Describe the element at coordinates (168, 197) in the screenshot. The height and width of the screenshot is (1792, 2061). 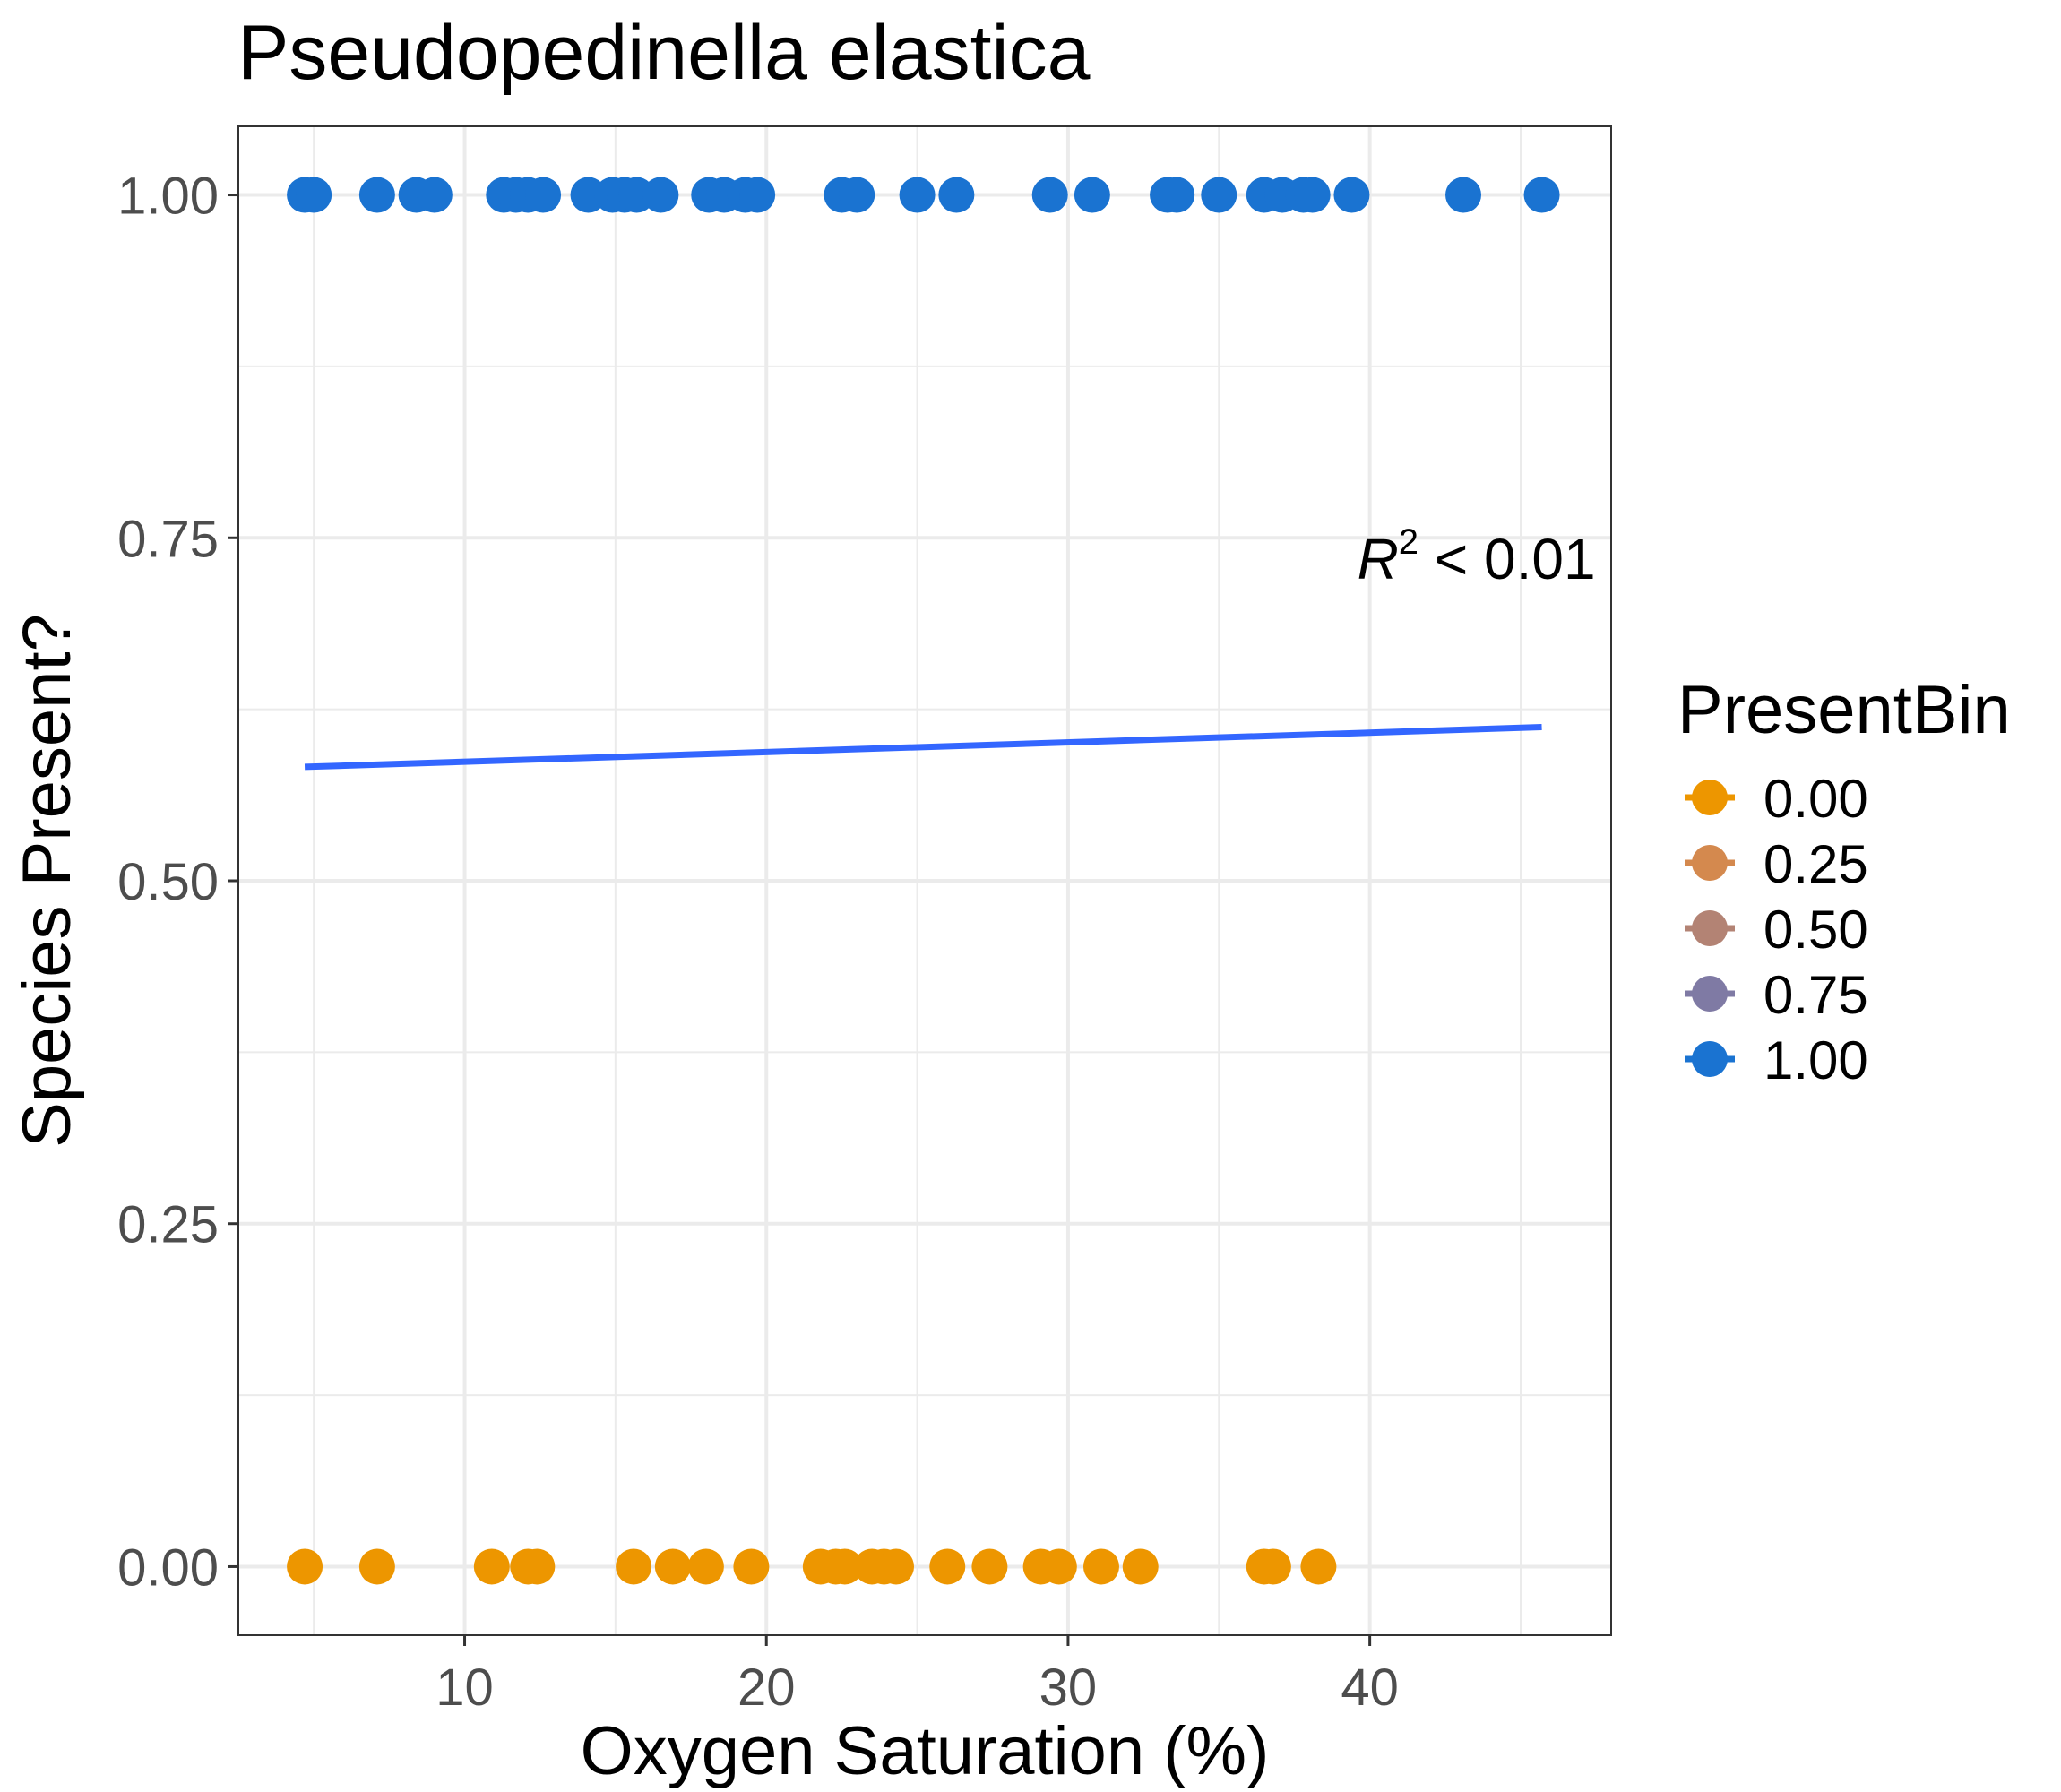
I see `y-tick-label: 1.00` at that location.